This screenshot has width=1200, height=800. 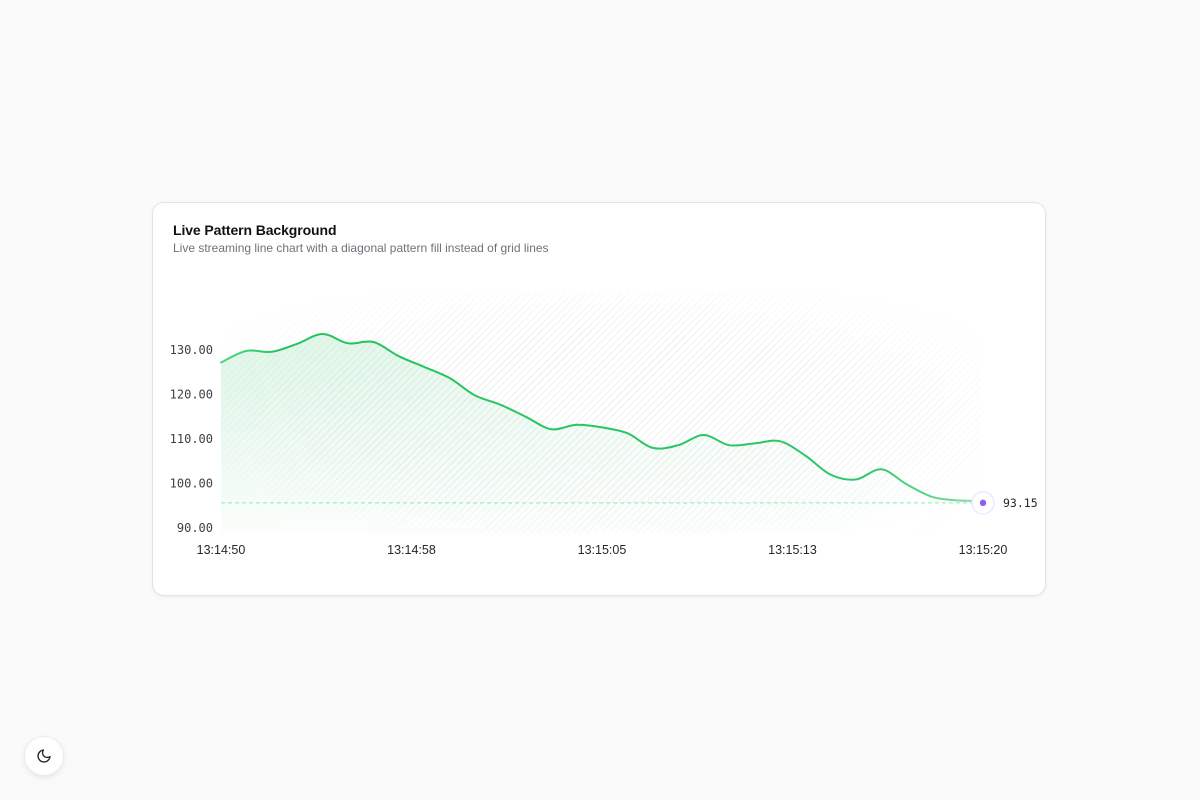 What do you see at coordinates (221, 550) in the screenshot?
I see `x-tick-label: 13:14:50` at bounding box center [221, 550].